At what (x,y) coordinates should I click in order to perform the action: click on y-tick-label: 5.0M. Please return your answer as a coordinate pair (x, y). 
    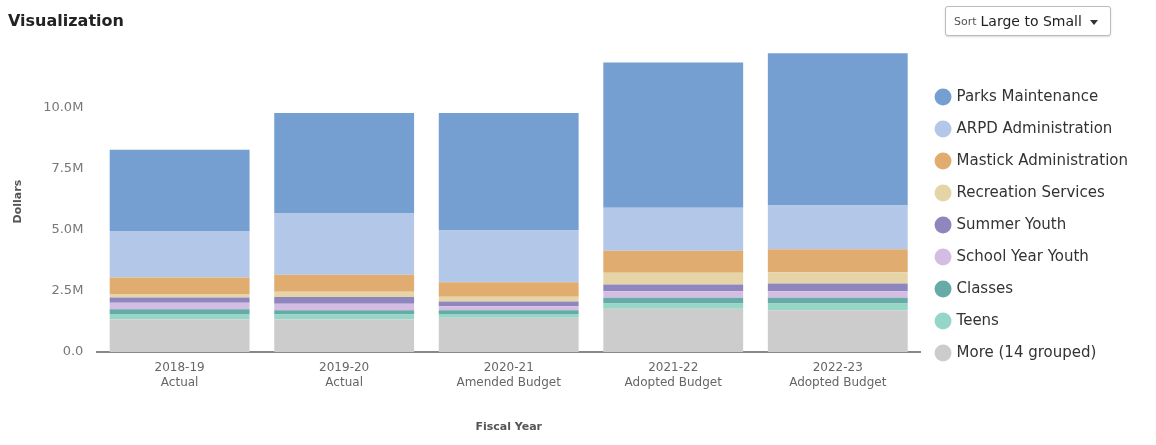
    Looking at the image, I should click on (67, 229).